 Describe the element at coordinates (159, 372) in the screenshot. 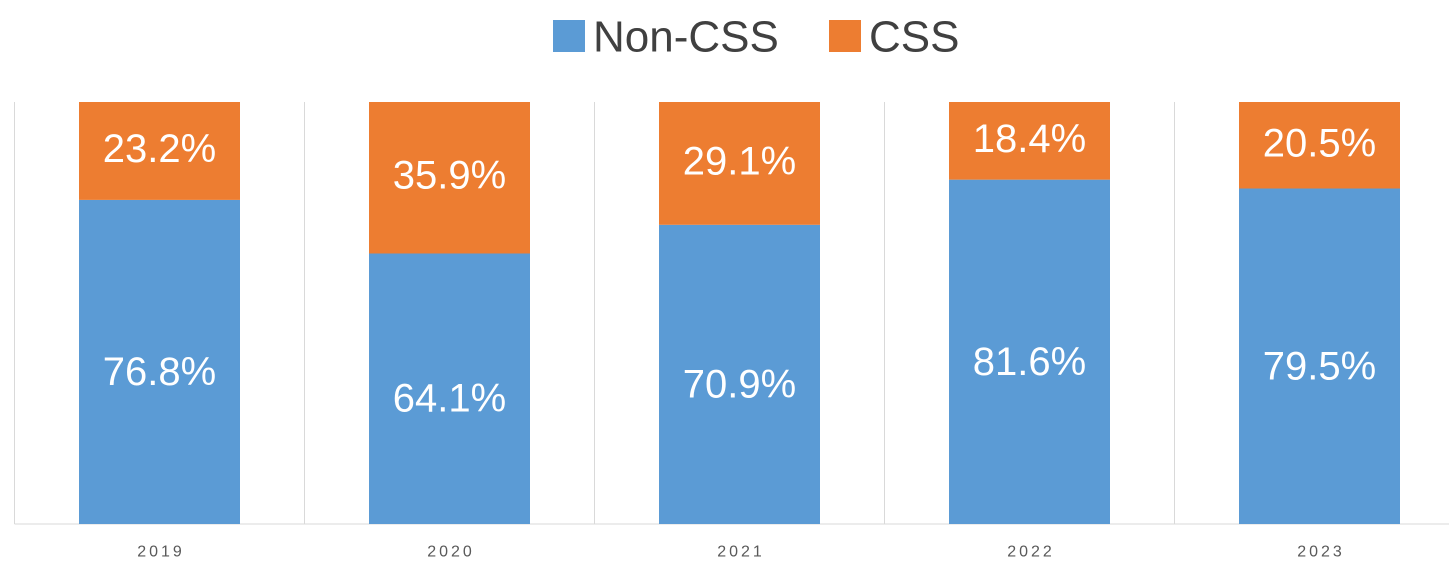

I see `data-label: 76.8%` at that location.